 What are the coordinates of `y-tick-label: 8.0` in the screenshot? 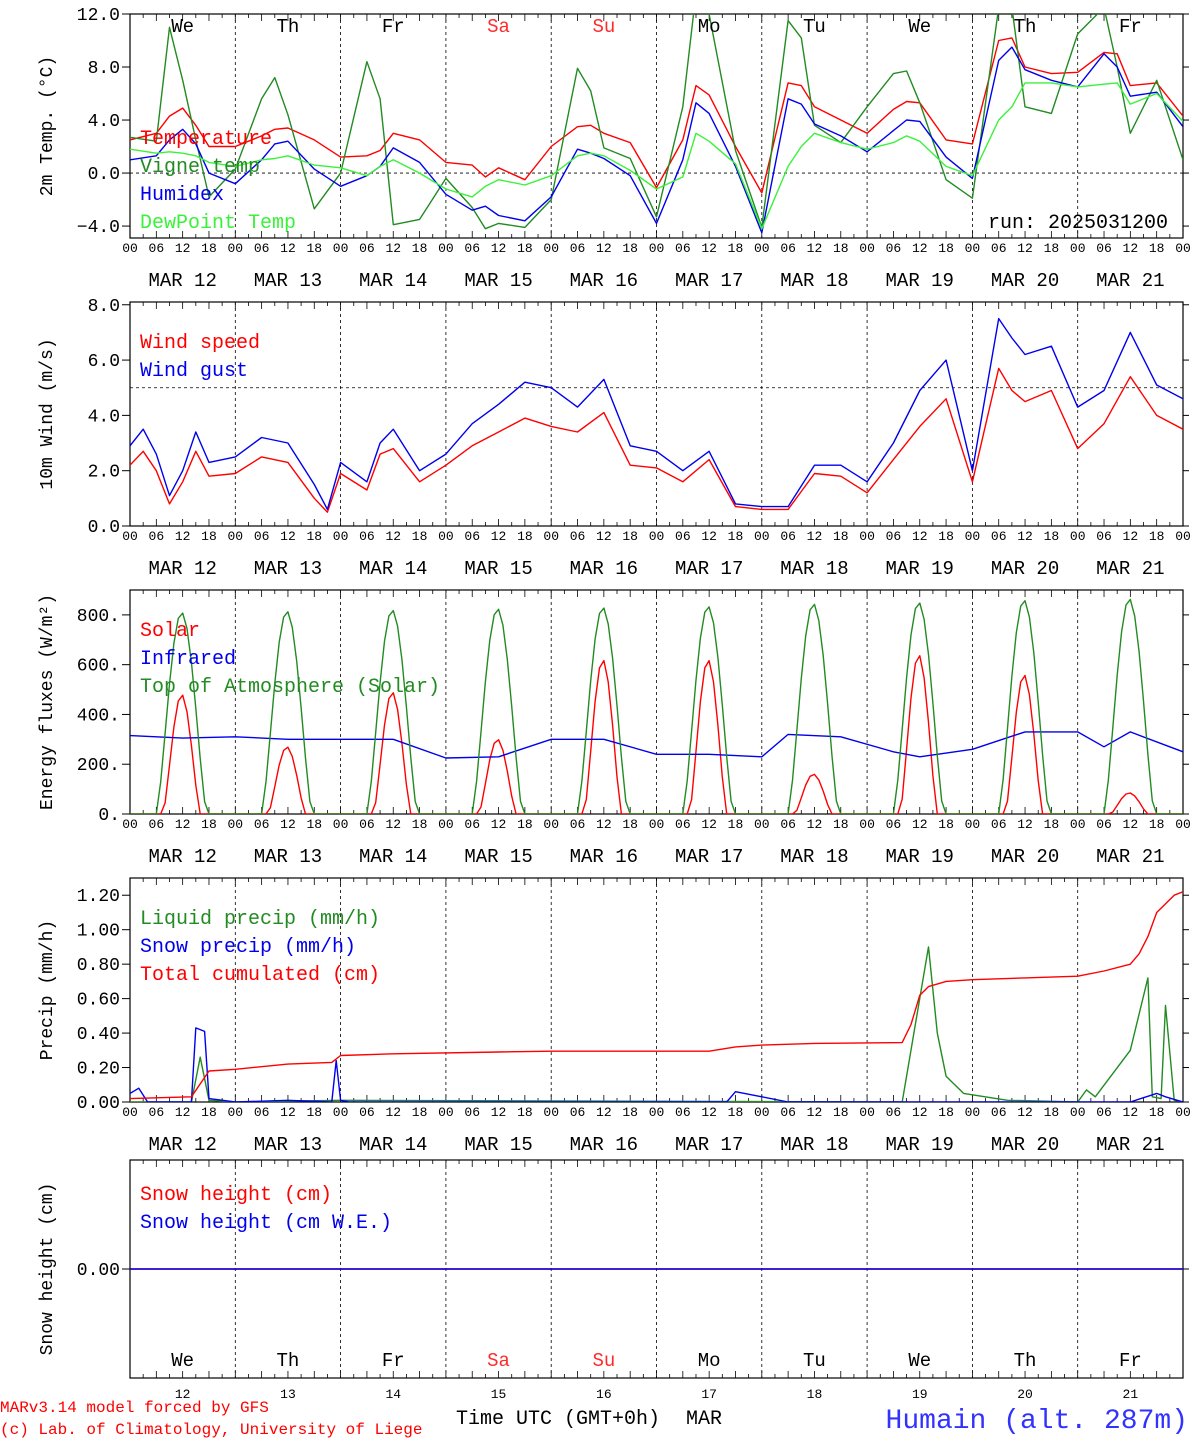 It's located at (104, 307).